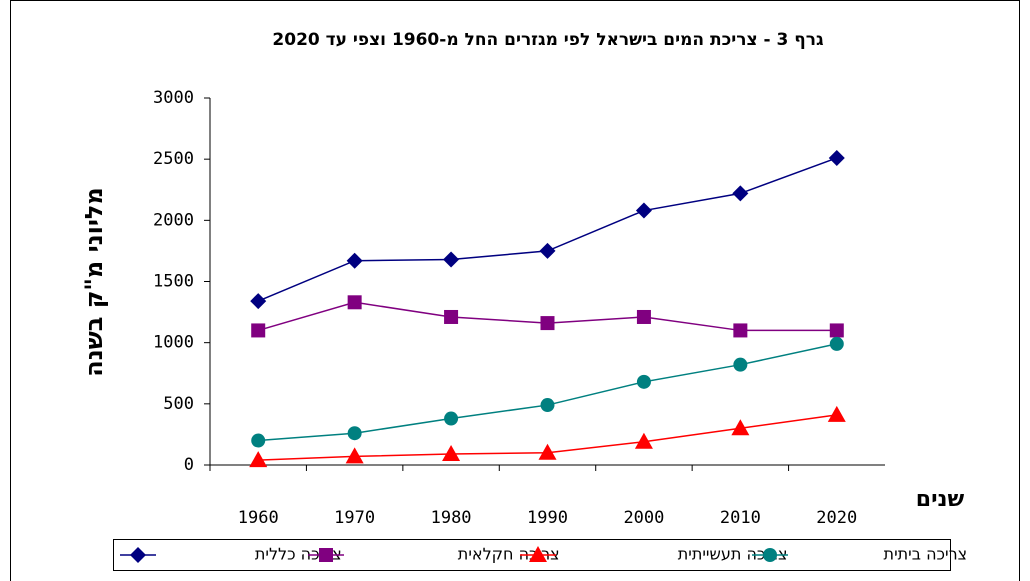 The image size is (1030, 581). What do you see at coordinates (189, 465) in the screenshot?
I see `y-tick-label: 0` at bounding box center [189, 465].